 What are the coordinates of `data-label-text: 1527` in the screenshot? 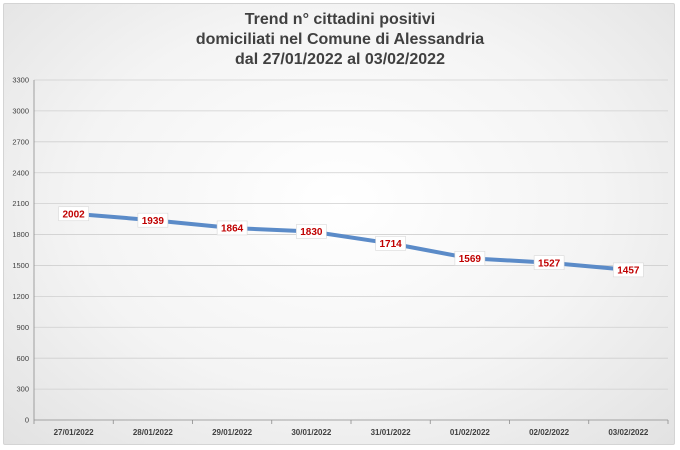 It's located at (549, 263).